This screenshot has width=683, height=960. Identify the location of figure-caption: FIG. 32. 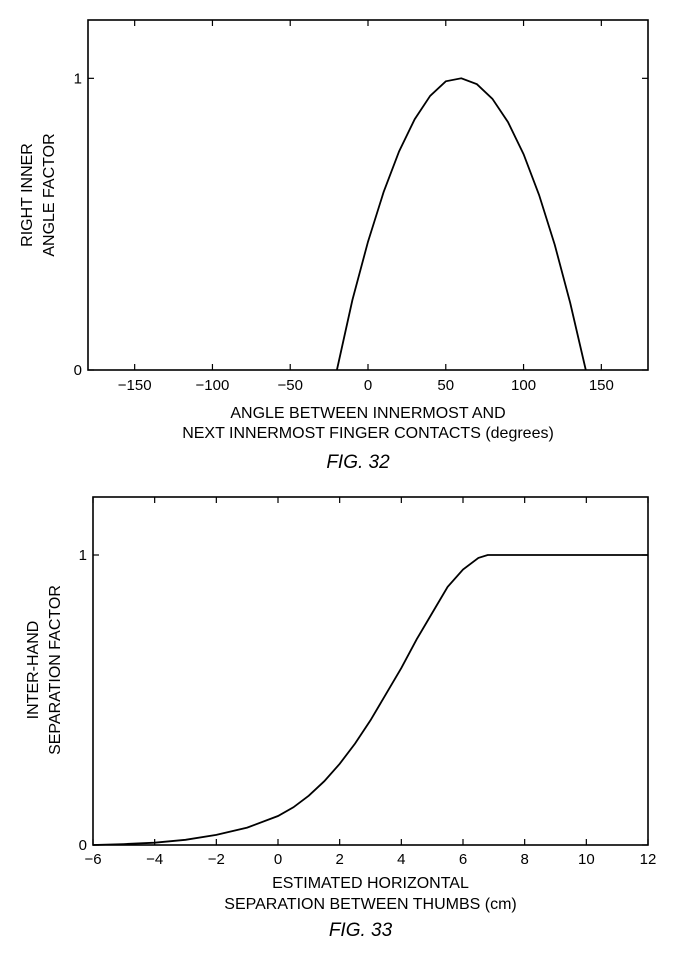
(358, 462).